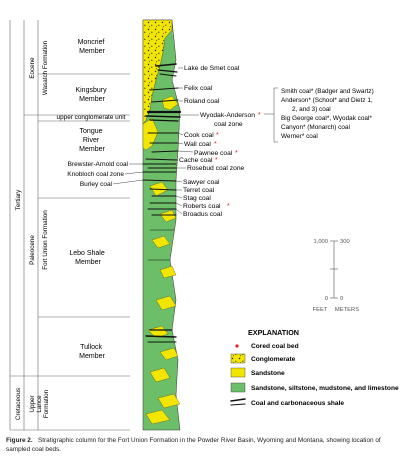  Describe the element at coordinates (327, 100) in the screenshot. I see `wyodak-anderson: Anderson* (School* and Dietz 1,` at that location.